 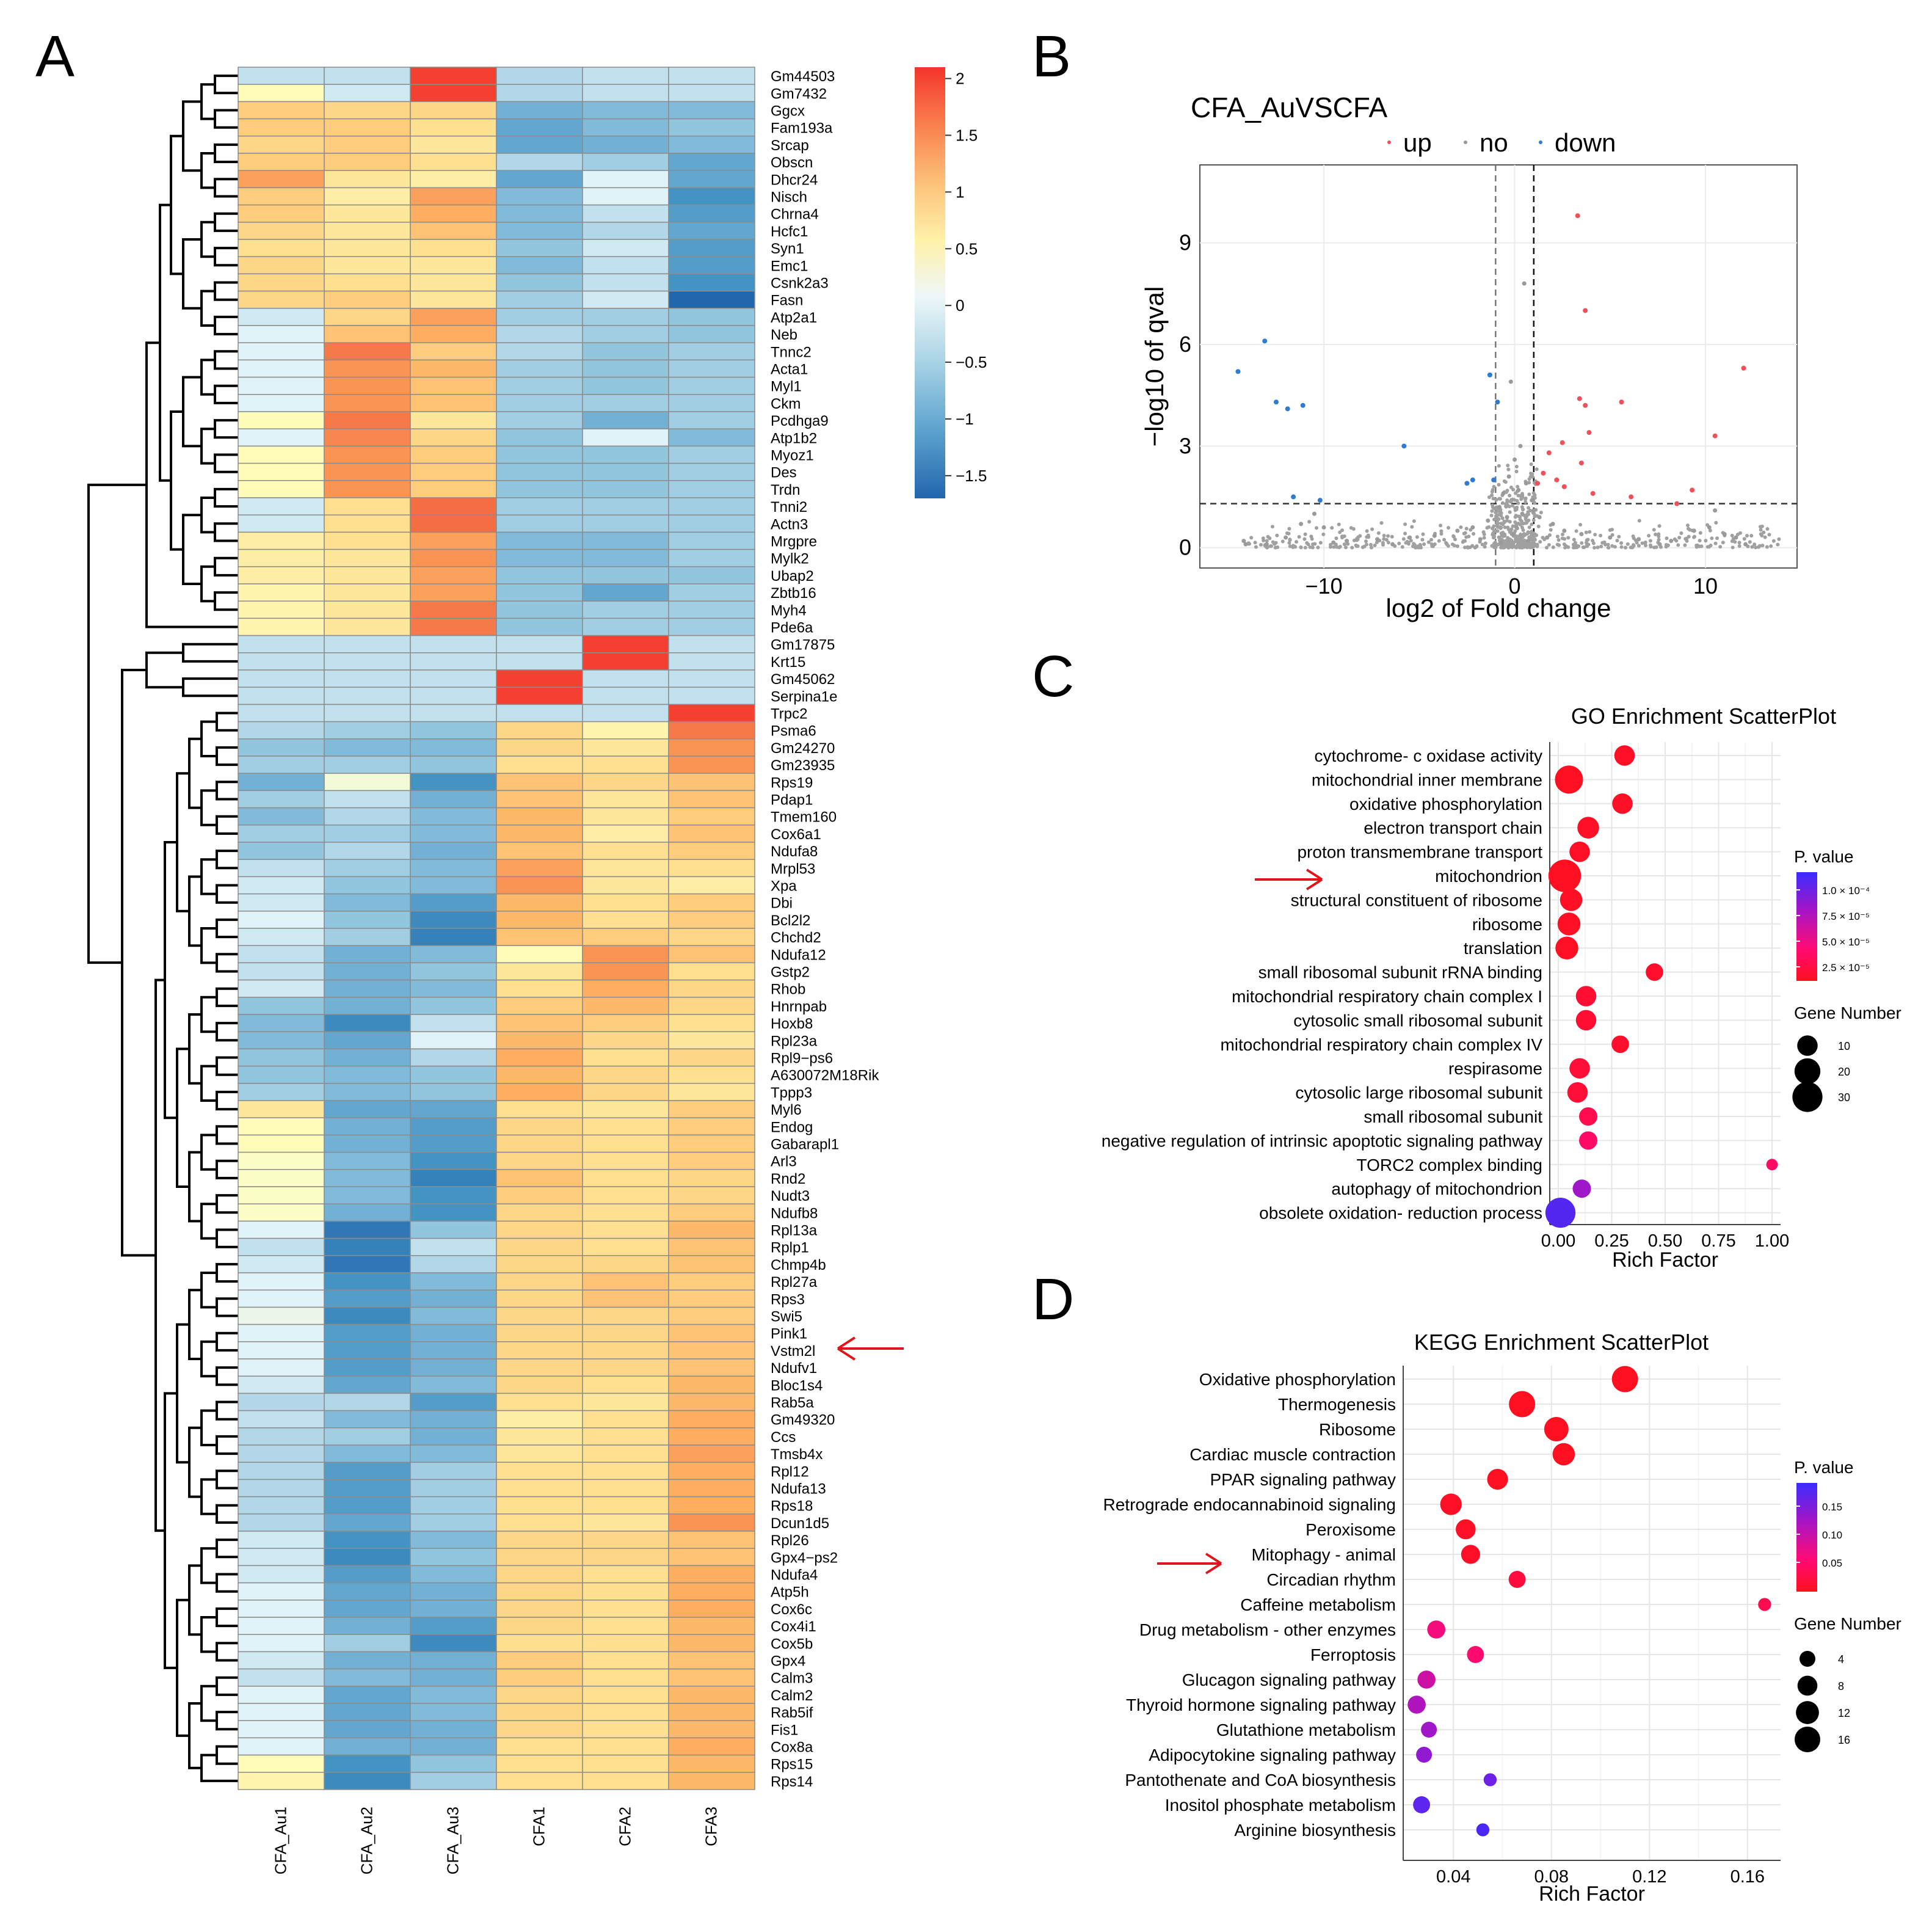 I want to click on colorbar-tick-label: 0, so click(x=960, y=305).